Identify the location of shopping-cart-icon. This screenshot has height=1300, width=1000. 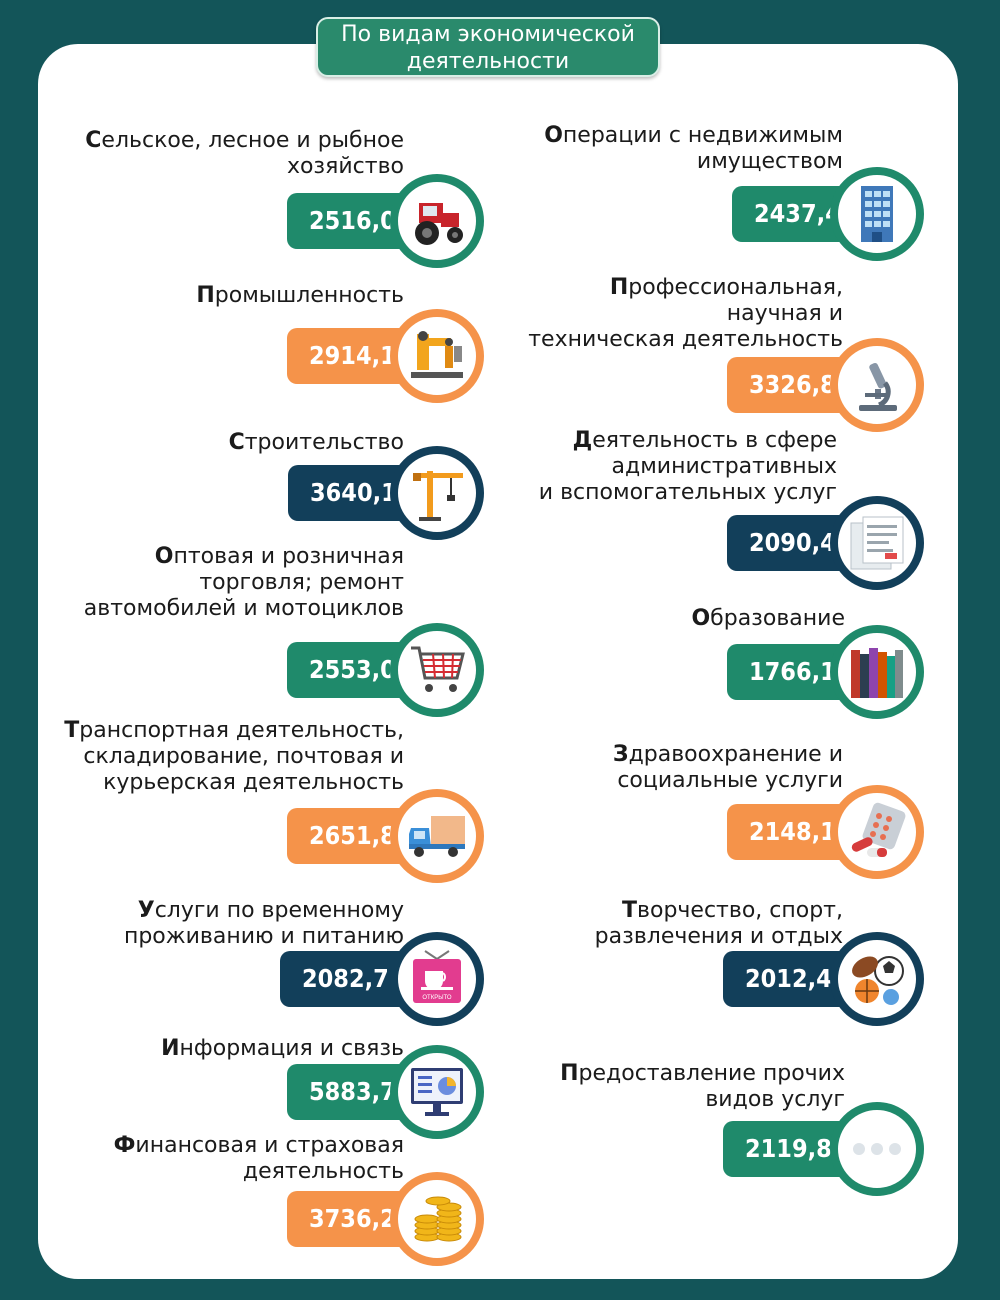
(437, 670).